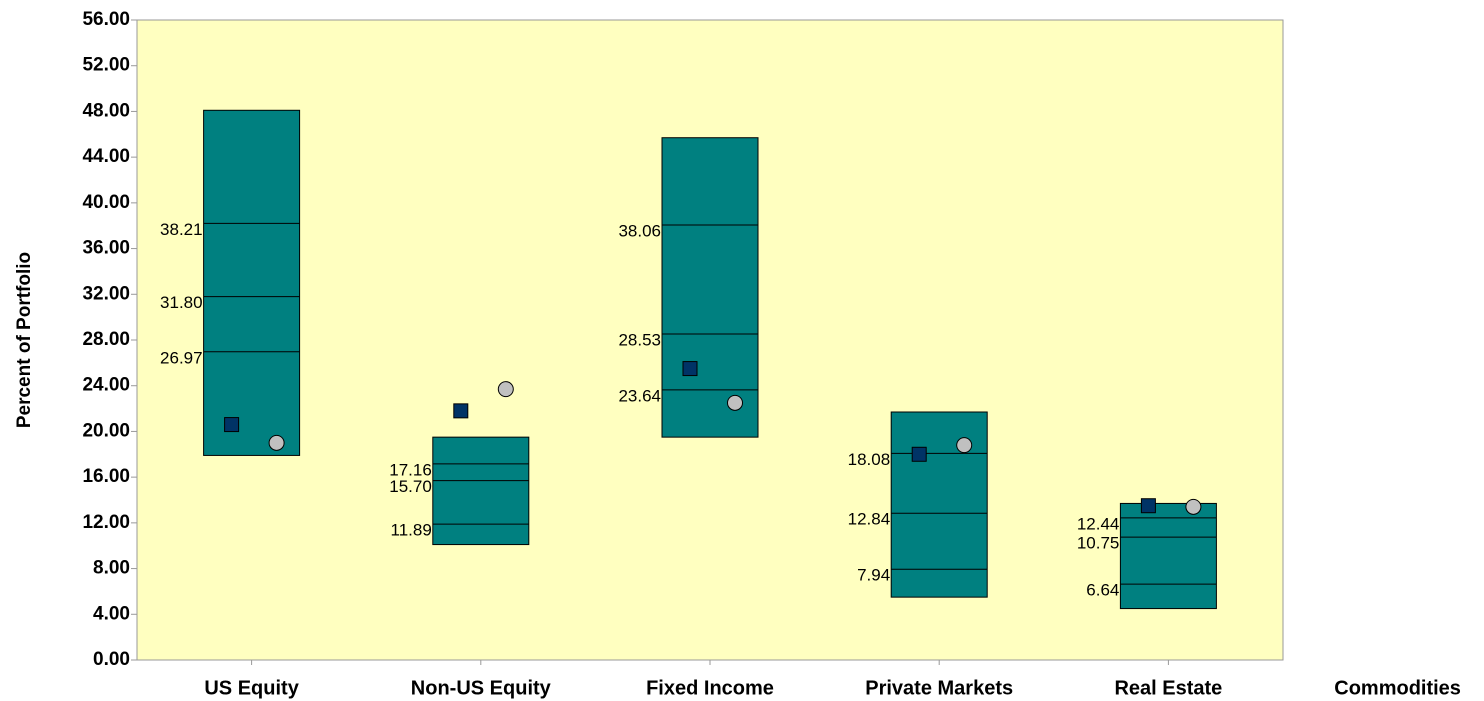  What do you see at coordinates (111, 568) in the screenshot?
I see `y-tick-label: 8.00` at bounding box center [111, 568].